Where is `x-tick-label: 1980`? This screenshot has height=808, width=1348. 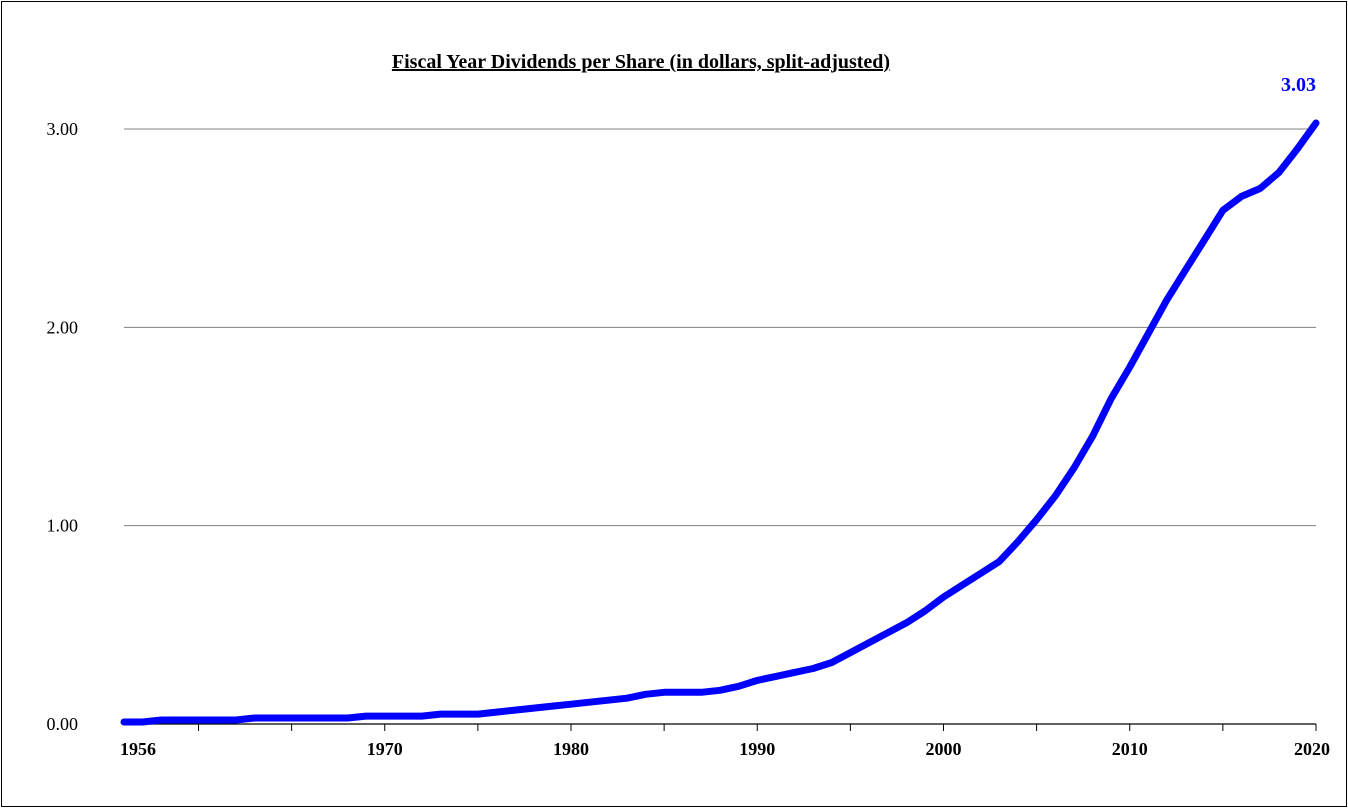
x-tick-label: 1980 is located at coordinates (571, 749).